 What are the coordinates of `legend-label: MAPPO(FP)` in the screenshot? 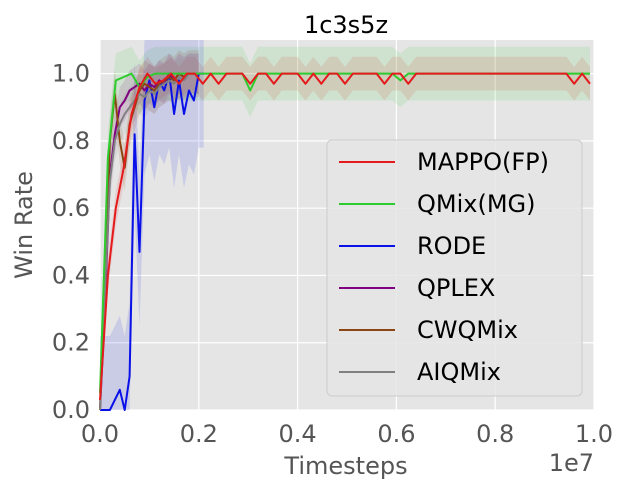 It's located at (483, 162).